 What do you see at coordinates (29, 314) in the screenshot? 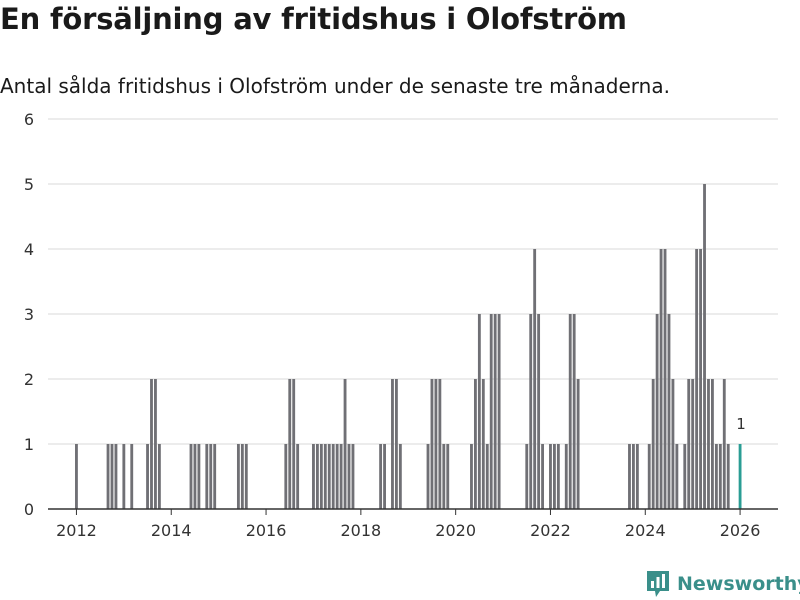
I see `y-tick-label: 3` at bounding box center [29, 314].